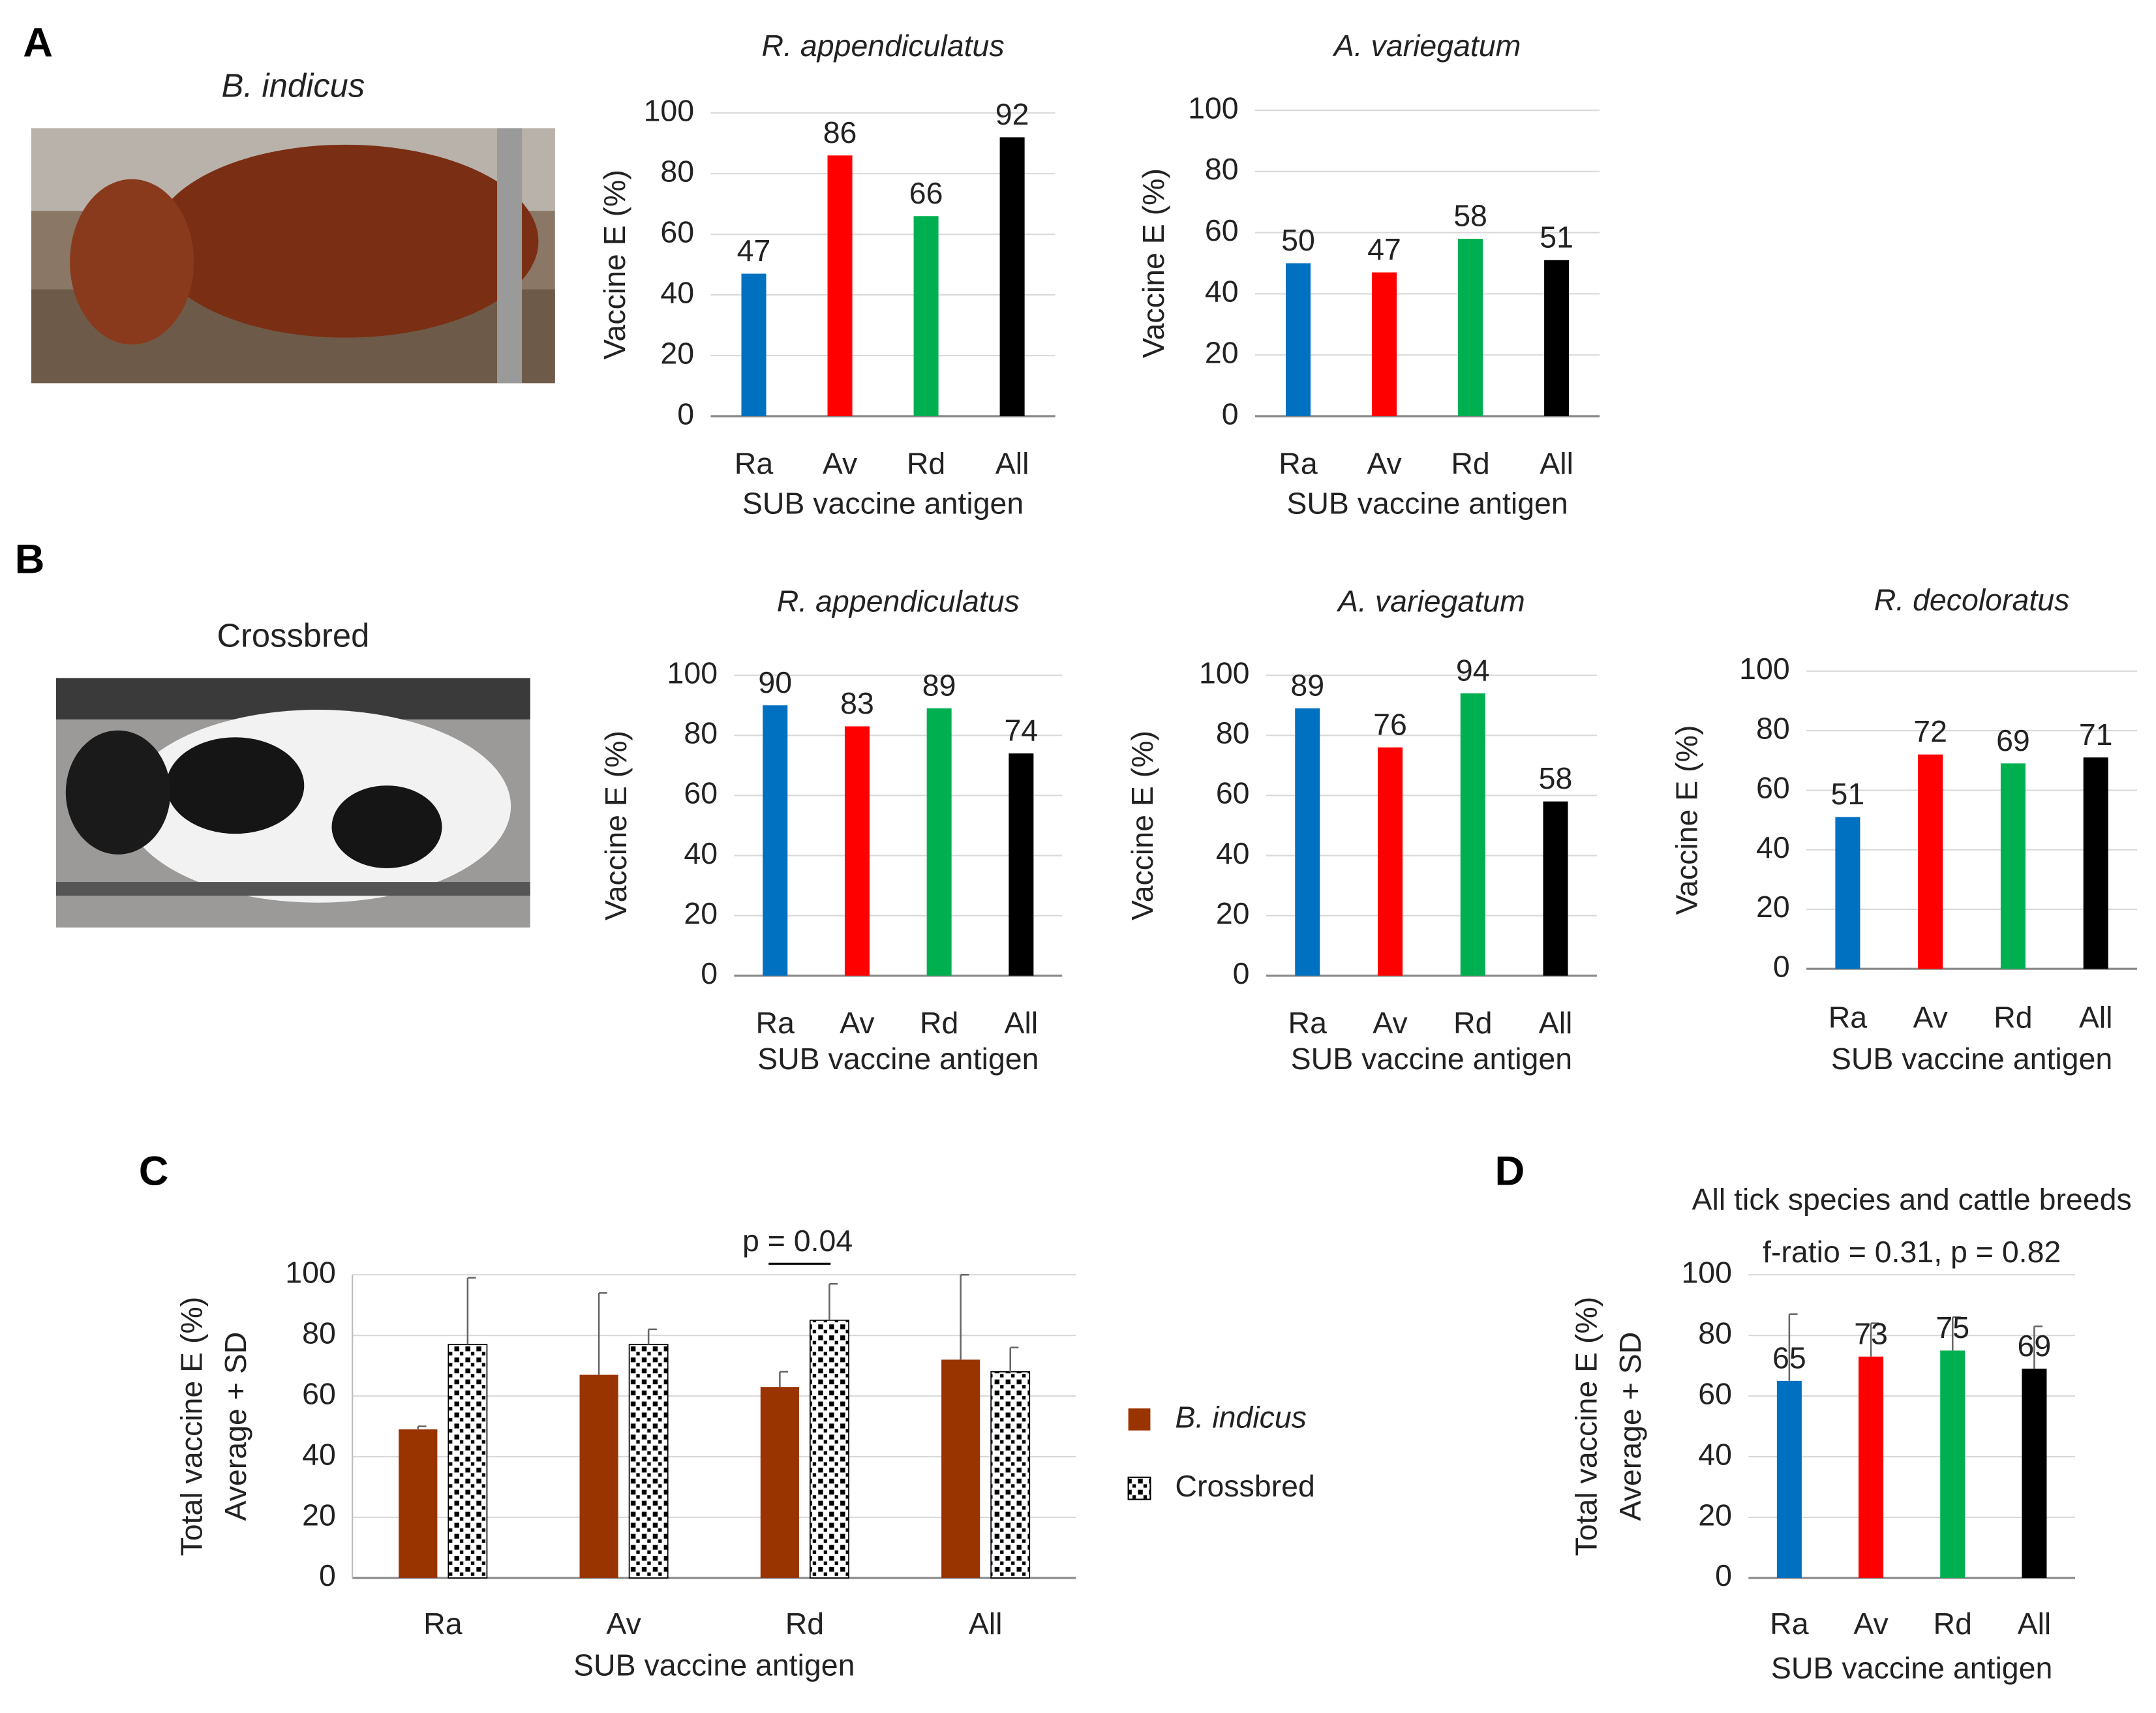  I want to click on value-label: 94, so click(1473, 670).